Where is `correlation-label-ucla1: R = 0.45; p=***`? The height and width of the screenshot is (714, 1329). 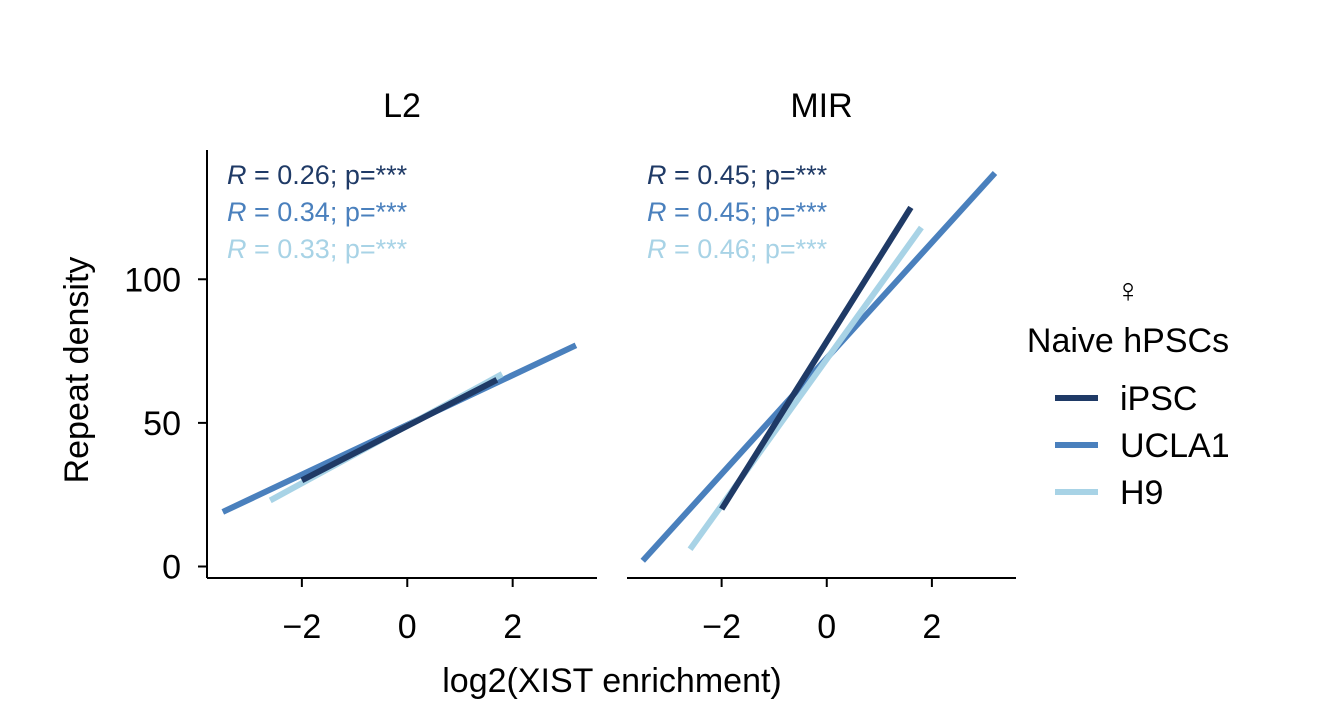
correlation-label-ucla1: R = 0.45; p=*** is located at coordinates (737, 212).